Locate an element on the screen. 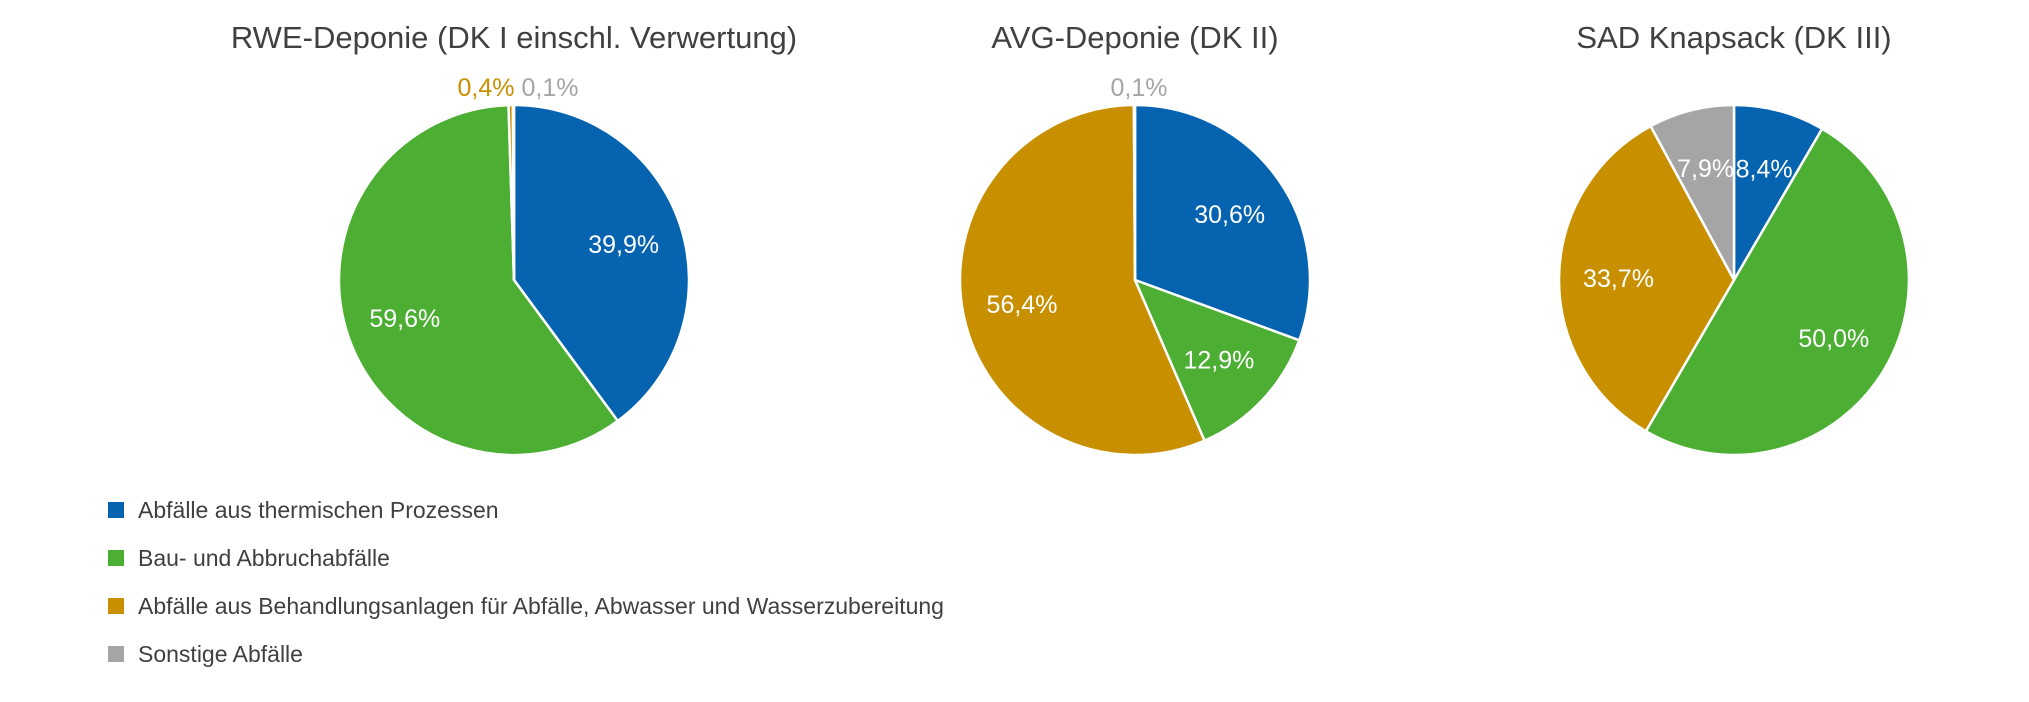 Image resolution: width=2029 pixels, height=702 pixels. chart-title: SAD Knapsack (DK III) is located at coordinates (1733, 37).